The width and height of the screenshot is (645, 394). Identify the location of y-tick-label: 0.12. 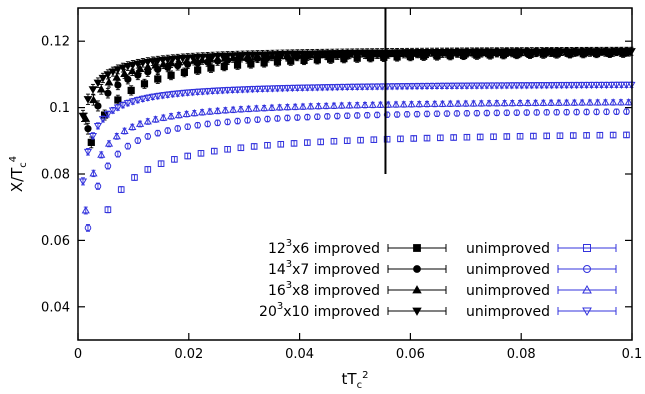
(55, 42).